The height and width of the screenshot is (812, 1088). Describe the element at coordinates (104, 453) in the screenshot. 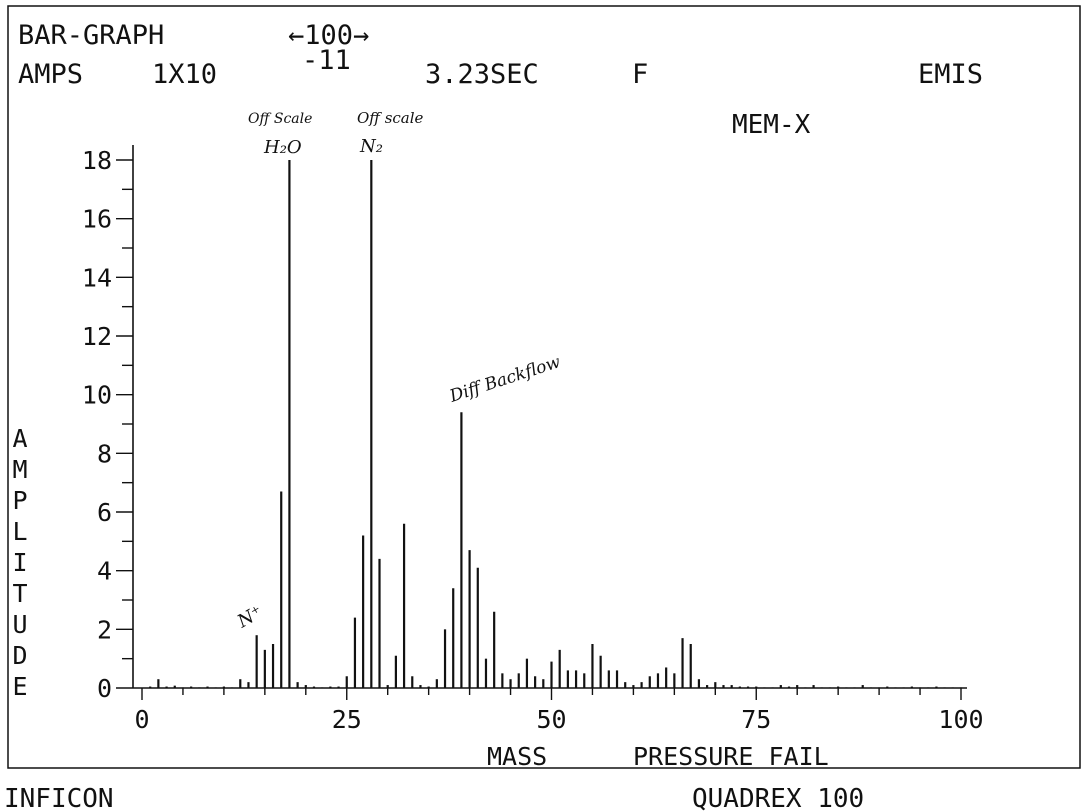

I see `y-tick-label: 8` at that location.